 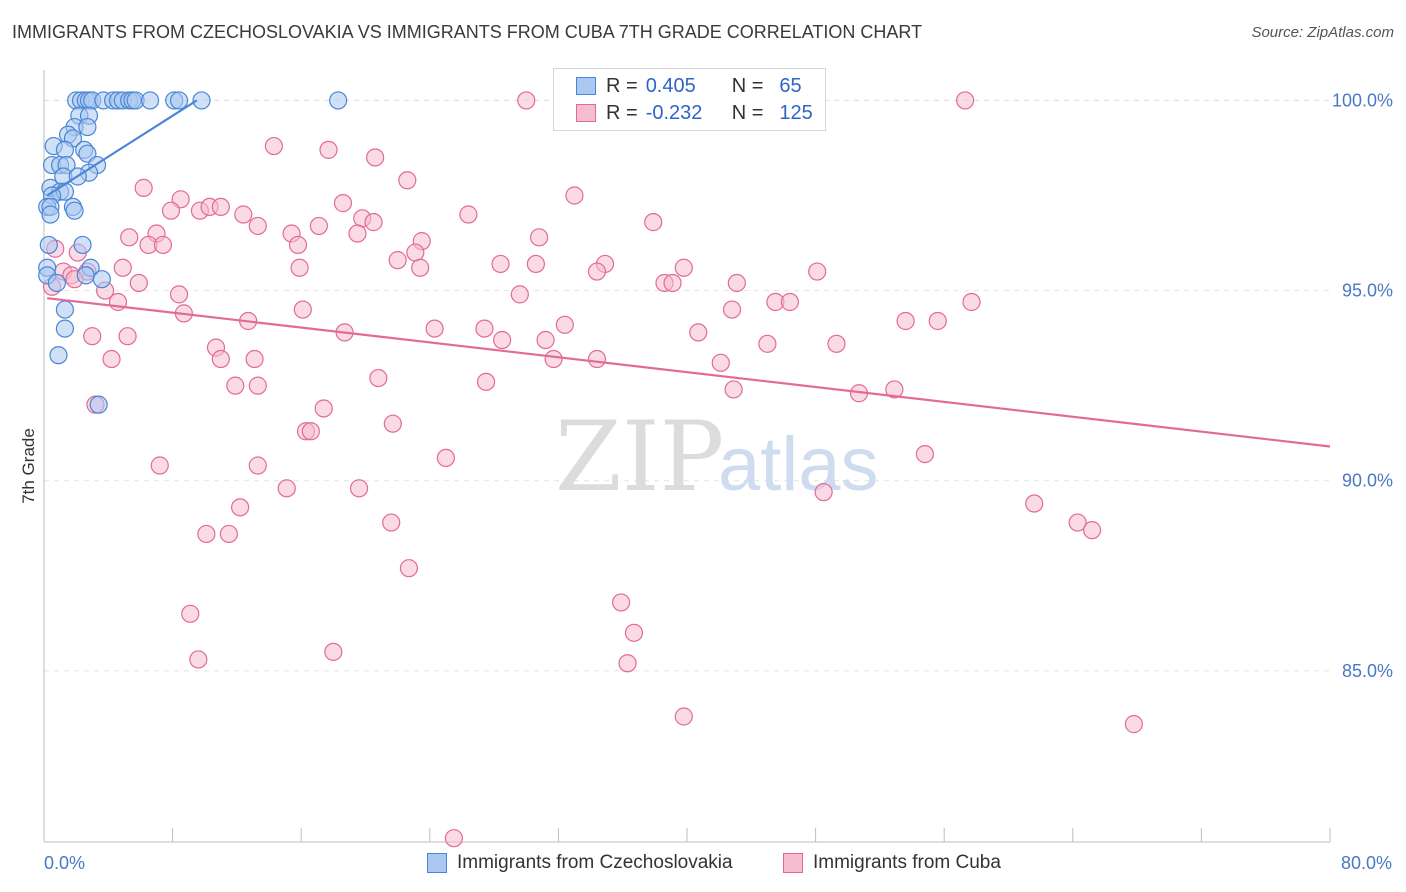 I want to click on legend-n-label: N =, so click(x=747, y=112).